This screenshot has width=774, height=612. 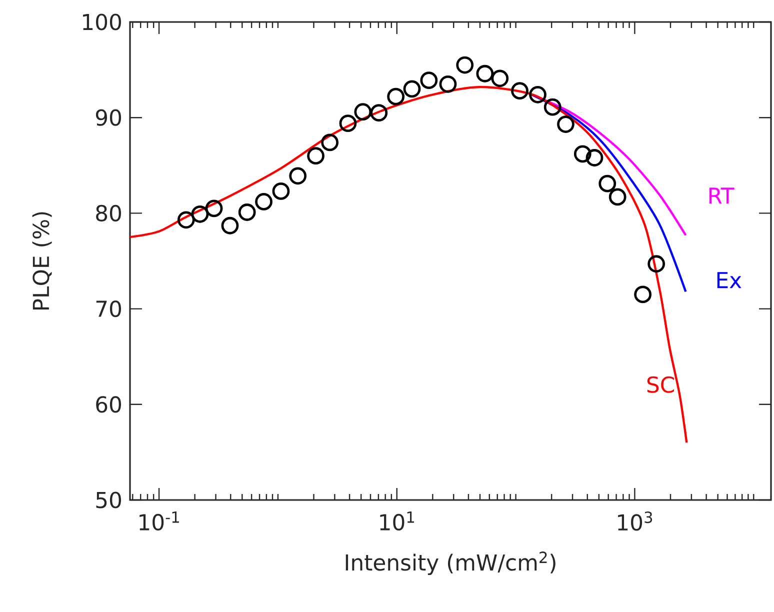 I want to click on x-tick-label: 10$^{3}$, so click(x=635, y=521).